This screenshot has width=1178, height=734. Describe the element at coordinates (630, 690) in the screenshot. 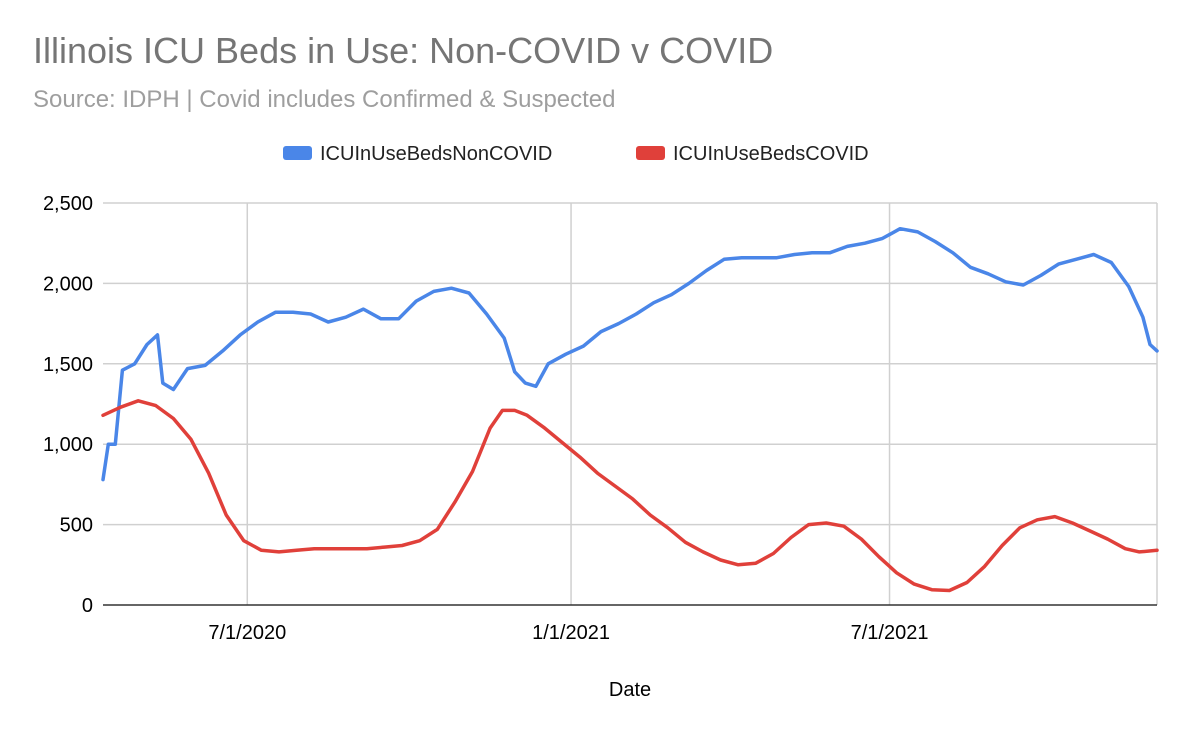

I see `x-axis-title: Date` at that location.